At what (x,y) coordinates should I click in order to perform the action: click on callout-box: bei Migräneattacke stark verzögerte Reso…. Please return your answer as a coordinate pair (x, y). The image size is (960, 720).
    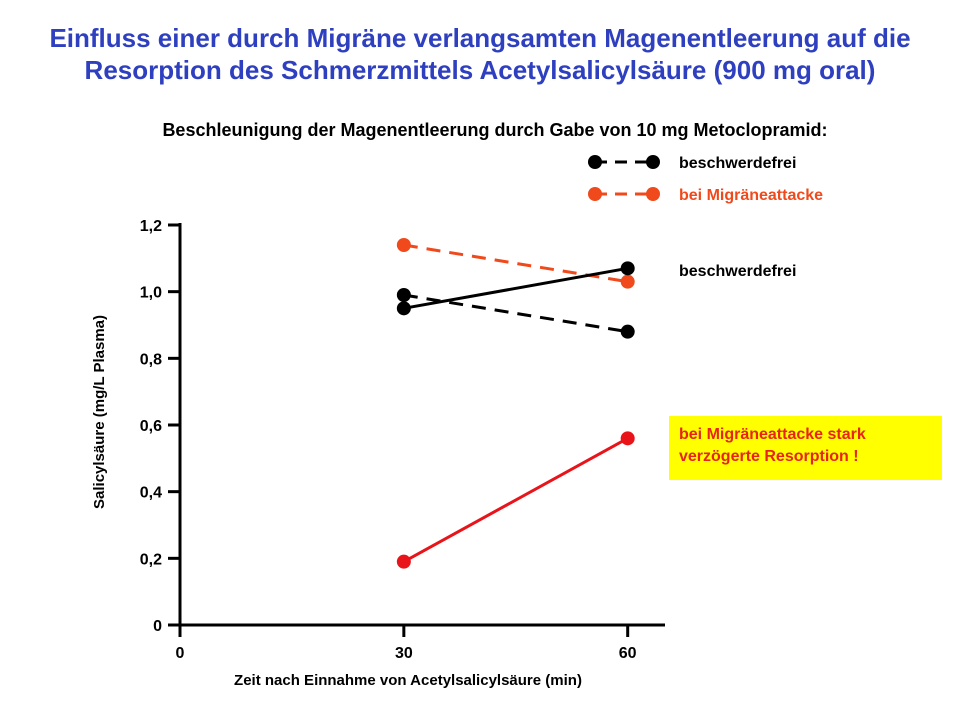
    Looking at the image, I should click on (805, 448).